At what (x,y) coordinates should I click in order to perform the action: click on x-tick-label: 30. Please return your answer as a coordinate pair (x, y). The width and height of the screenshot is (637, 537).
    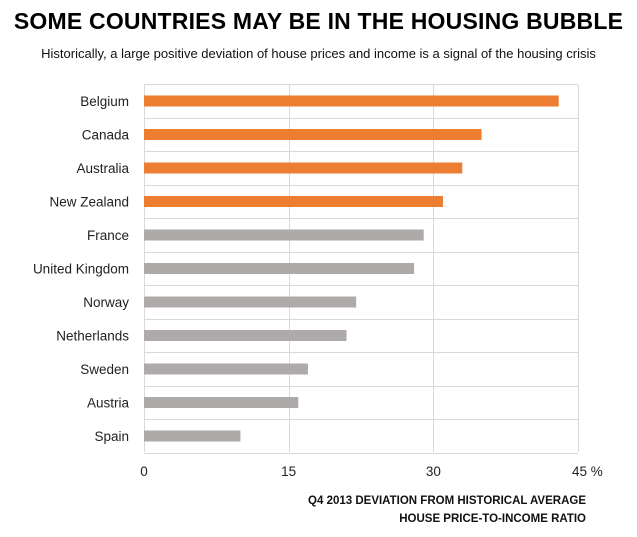
    Looking at the image, I should click on (433, 471).